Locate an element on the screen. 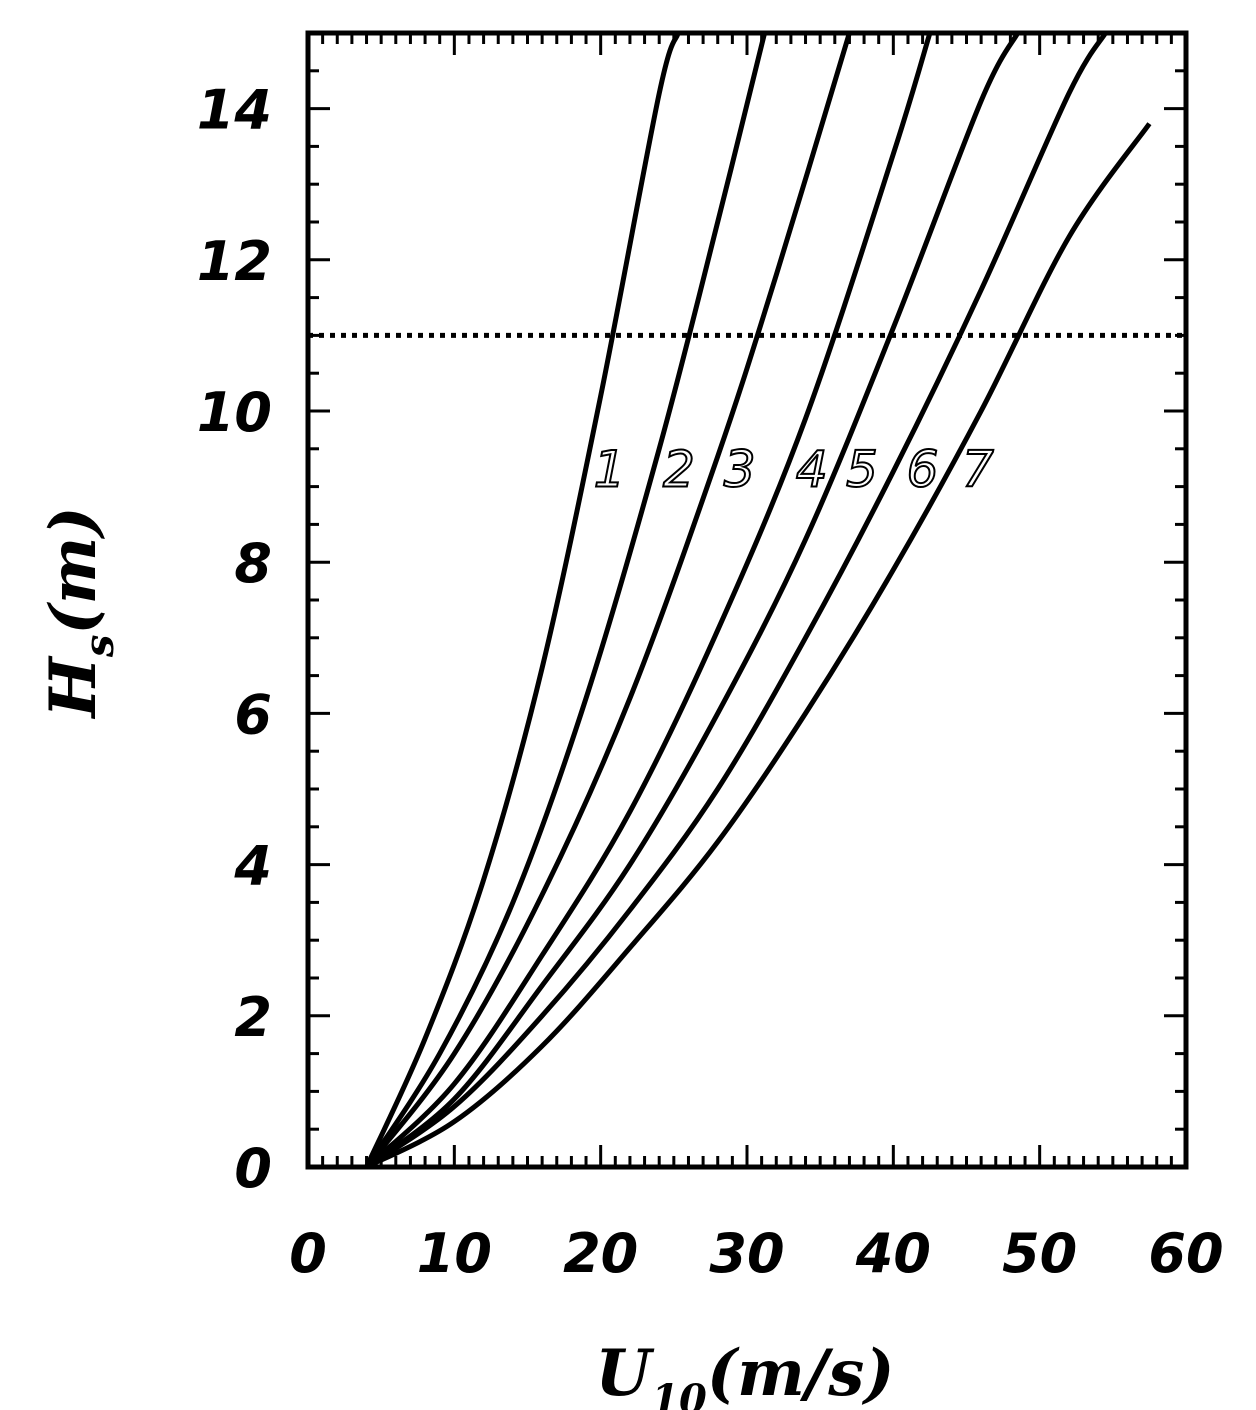 This screenshot has height=1410, width=1256. y-tick-label: 6 is located at coordinates (253, 714).